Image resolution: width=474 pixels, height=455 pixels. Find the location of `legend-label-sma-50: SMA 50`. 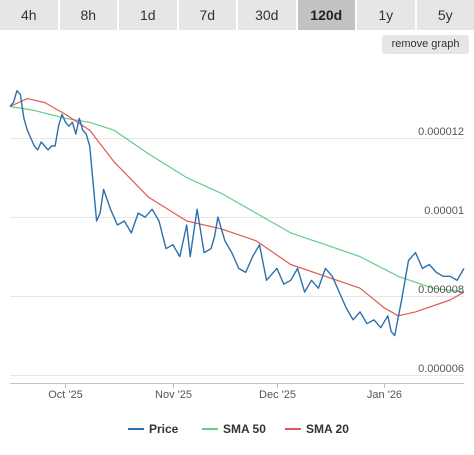

legend-label-sma-50: SMA 50 is located at coordinates (244, 429).